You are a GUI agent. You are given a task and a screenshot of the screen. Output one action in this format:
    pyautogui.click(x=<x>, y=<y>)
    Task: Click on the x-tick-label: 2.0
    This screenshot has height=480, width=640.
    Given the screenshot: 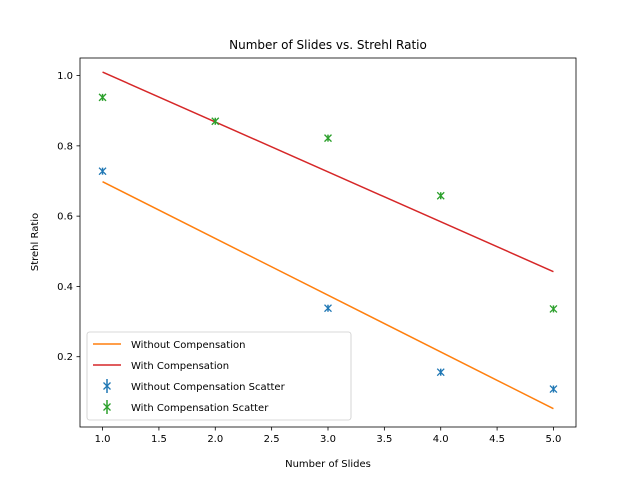 What is the action you would take?
    pyautogui.click(x=215, y=439)
    